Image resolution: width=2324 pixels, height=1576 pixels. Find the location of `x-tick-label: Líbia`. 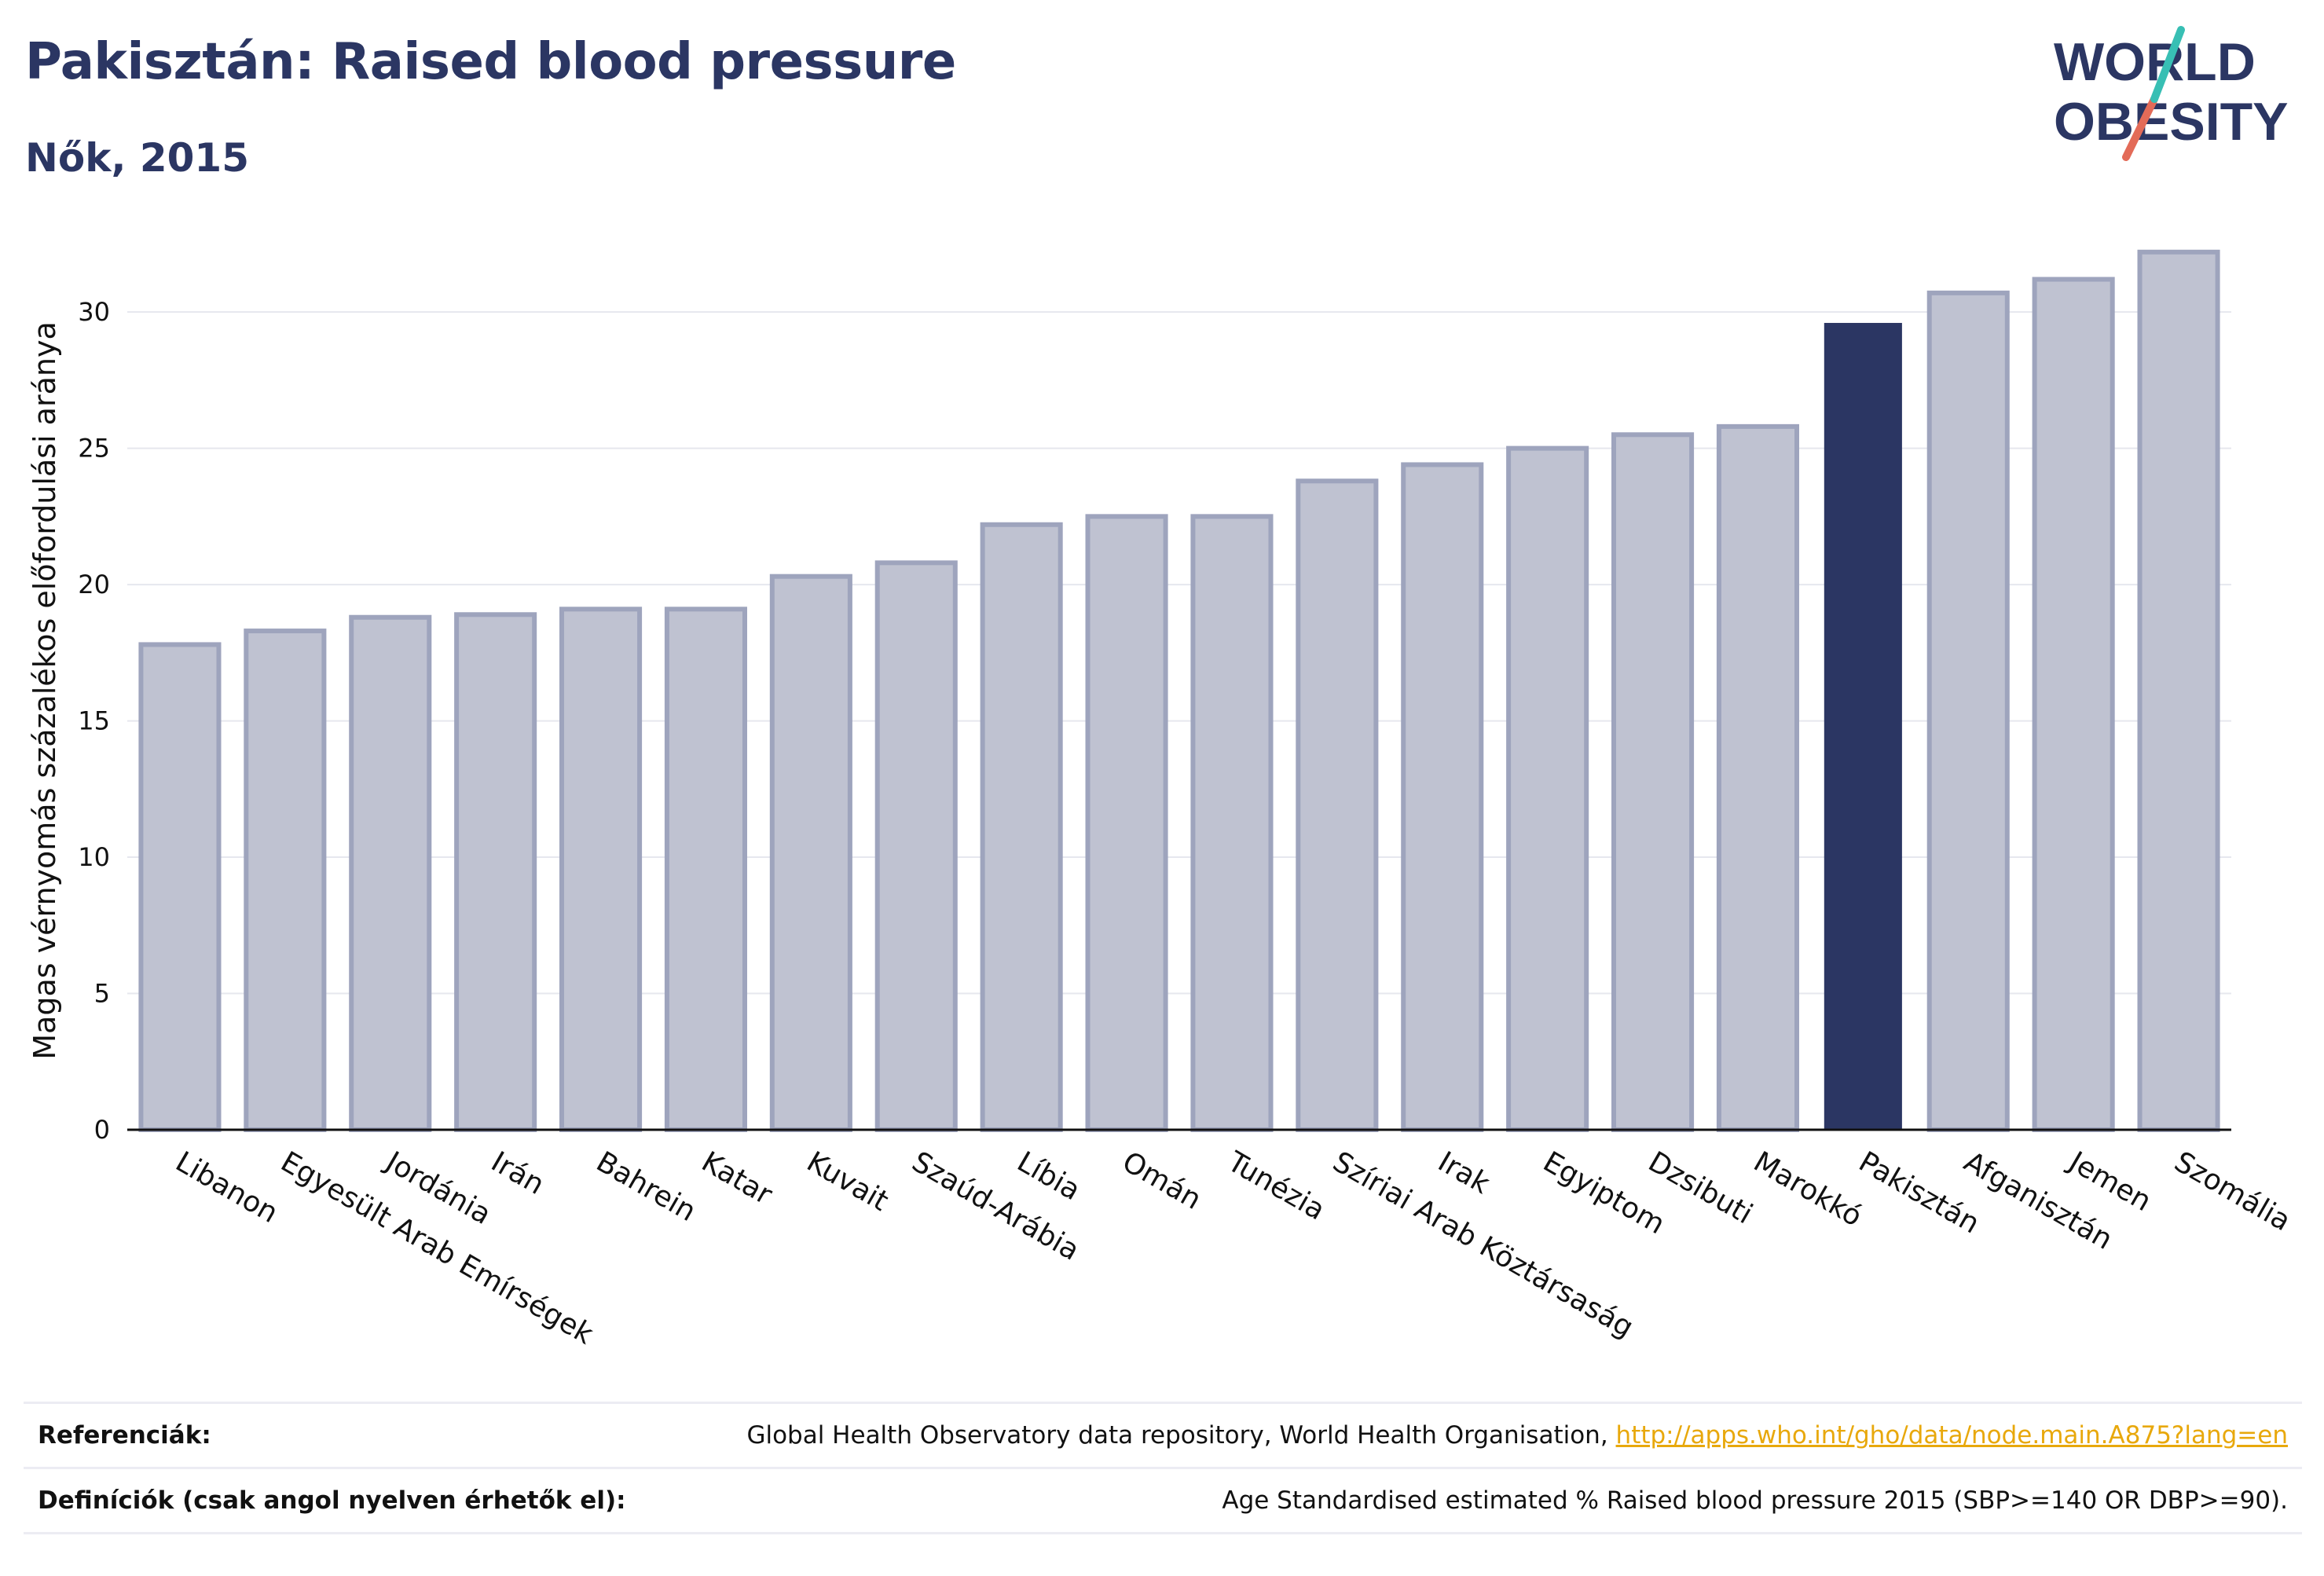

x-tick-label: Líbia is located at coordinates (1049, 1176).